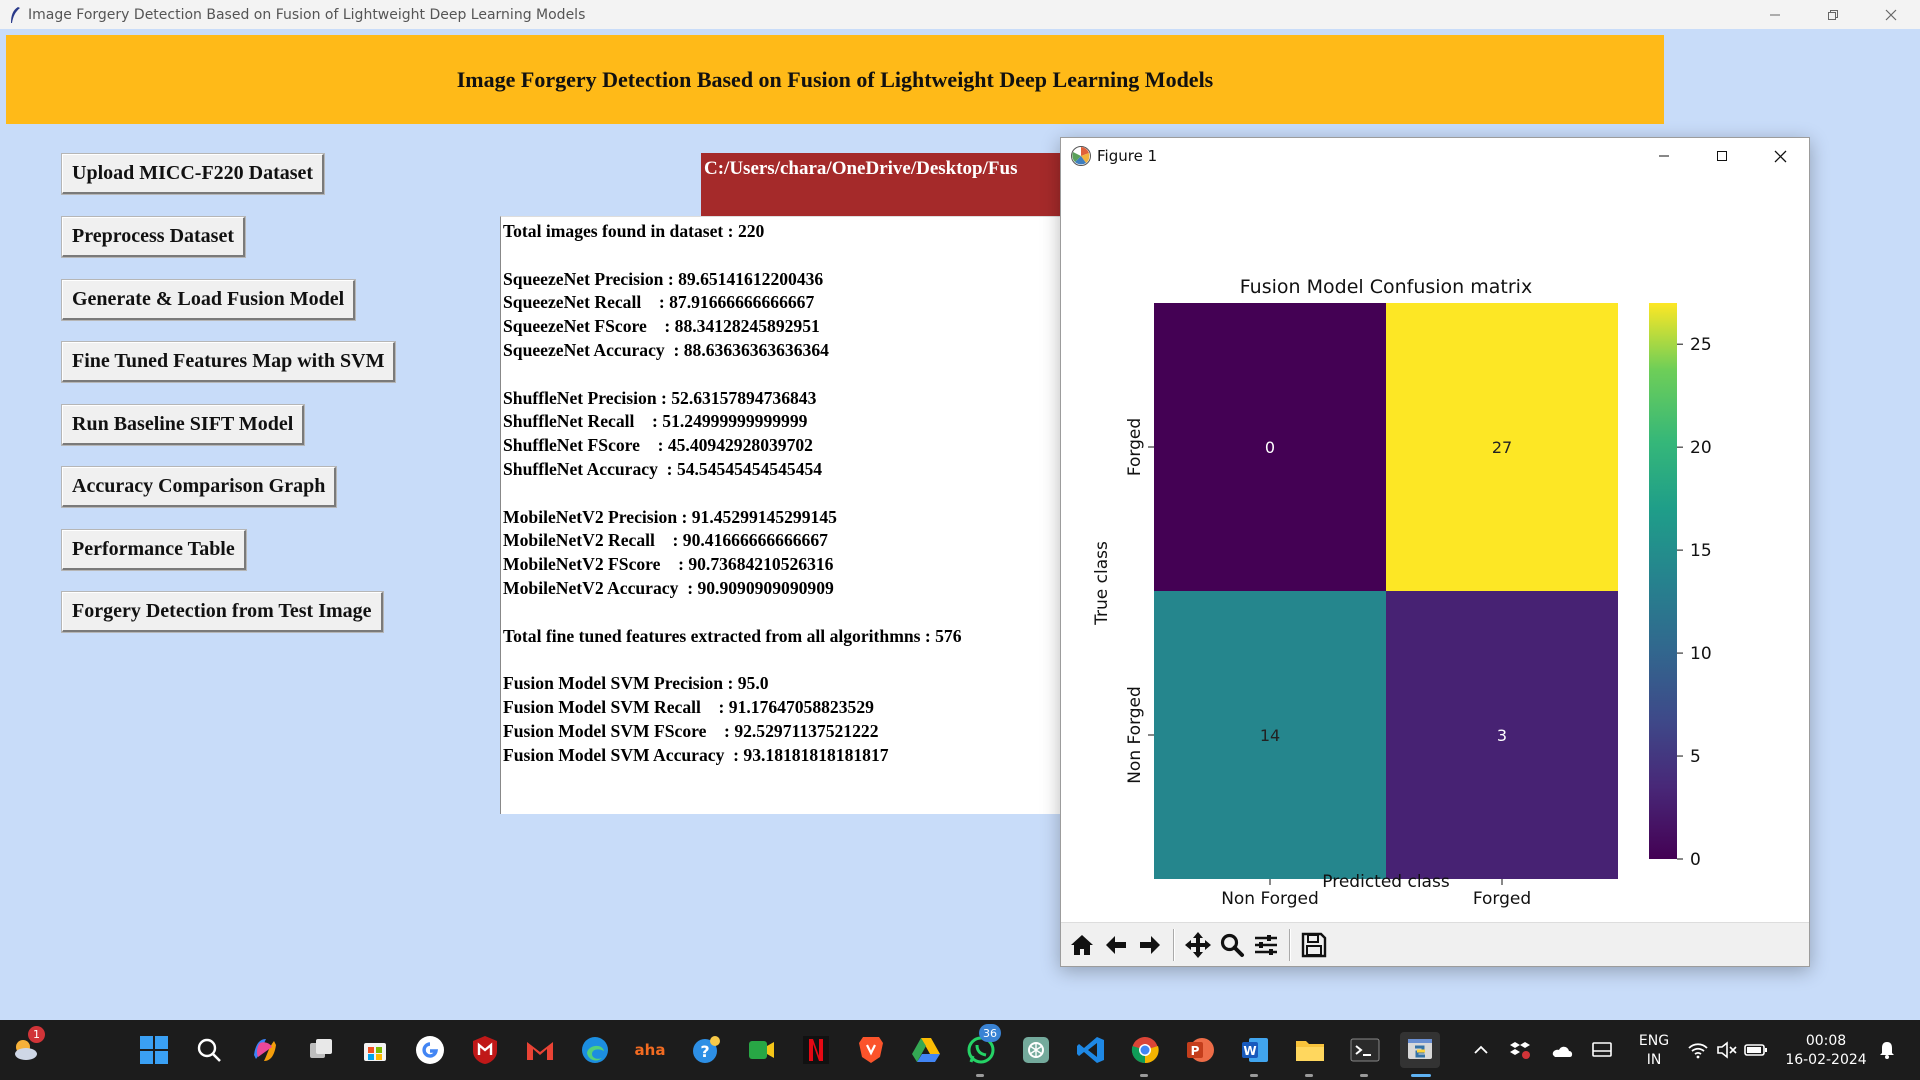  I want to click on volume-muted-icon, so click(1727, 1050).